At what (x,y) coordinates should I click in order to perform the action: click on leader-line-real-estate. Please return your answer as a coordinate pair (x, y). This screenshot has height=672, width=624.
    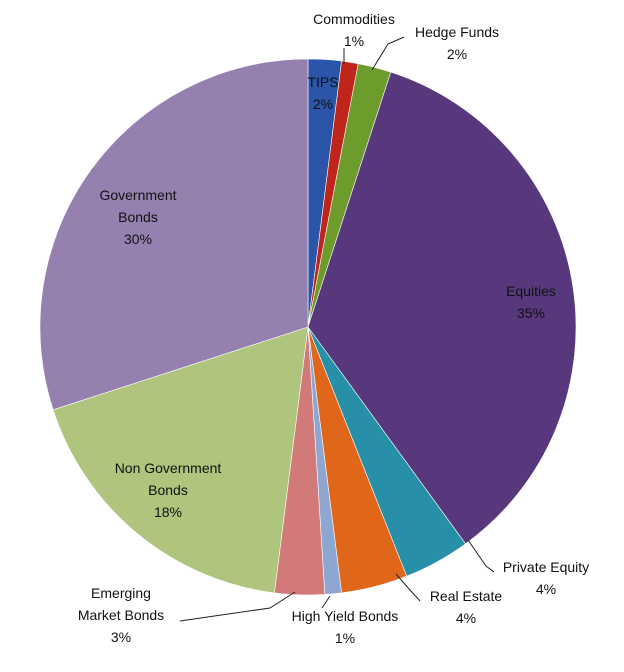
    Looking at the image, I should click on (408, 587).